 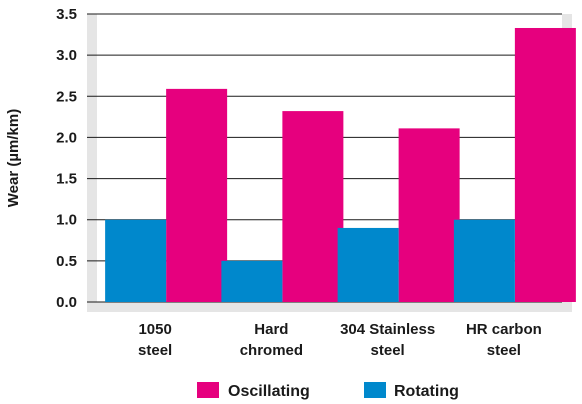 I want to click on legend-label-rotating: Rotating, so click(x=426, y=391).